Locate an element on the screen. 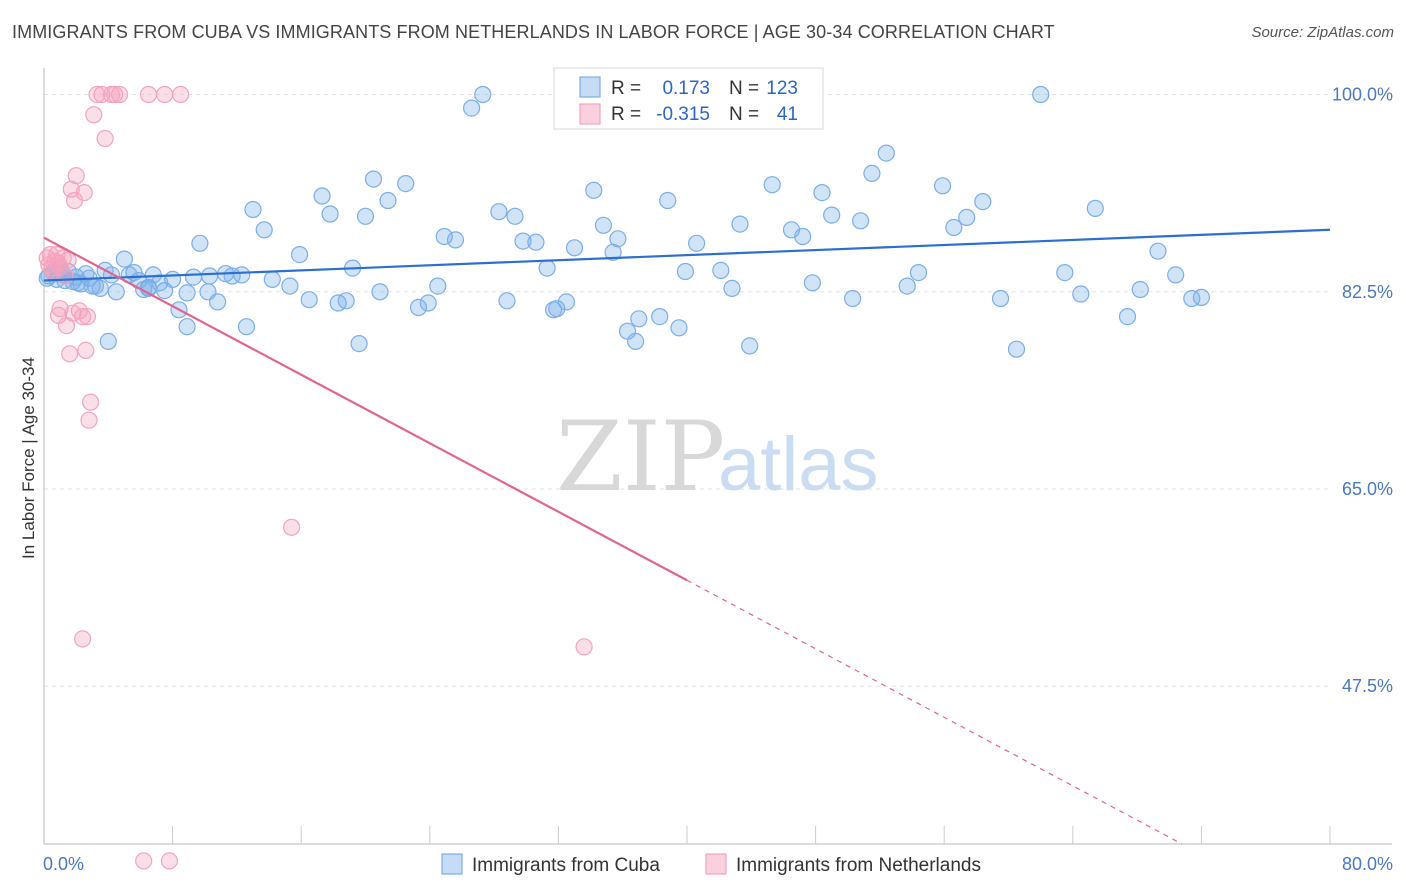 This screenshot has height=892, width=1406. legend-n-value-2: 41 is located at coordinates (787, 114).